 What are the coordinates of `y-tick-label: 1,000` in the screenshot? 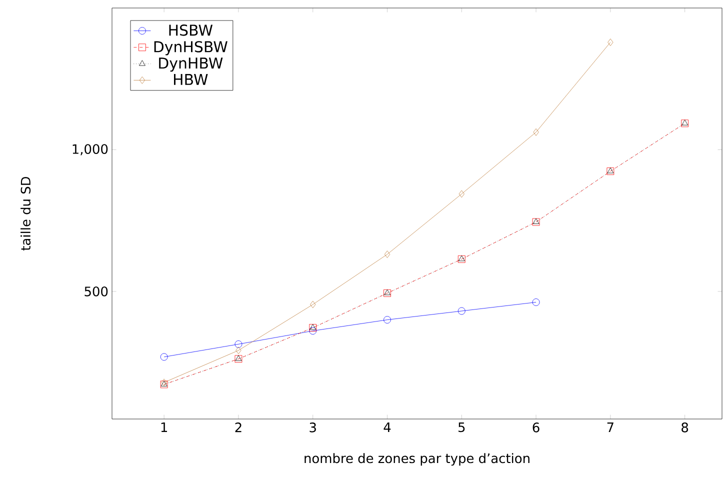 It's located at (90, 150).